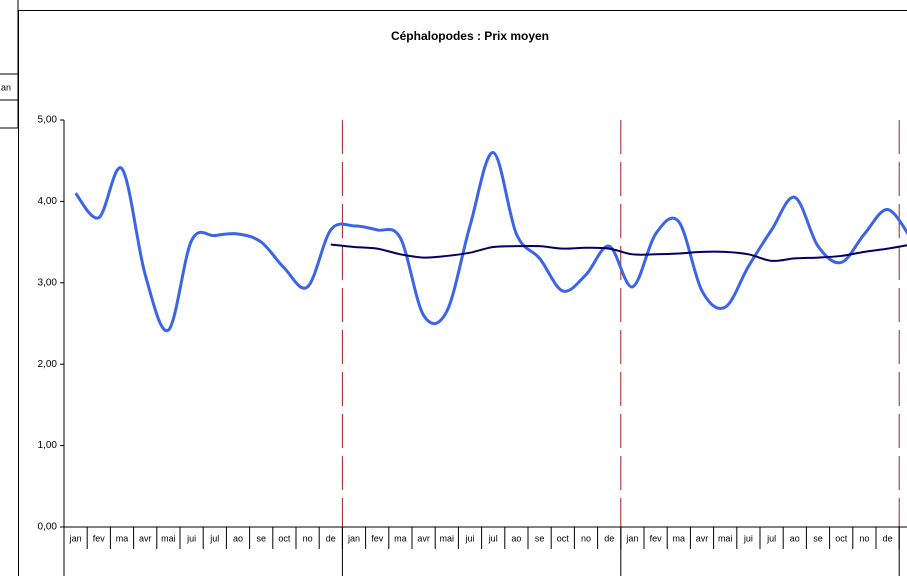  I want to click on window-label: an, so click(6, 87).